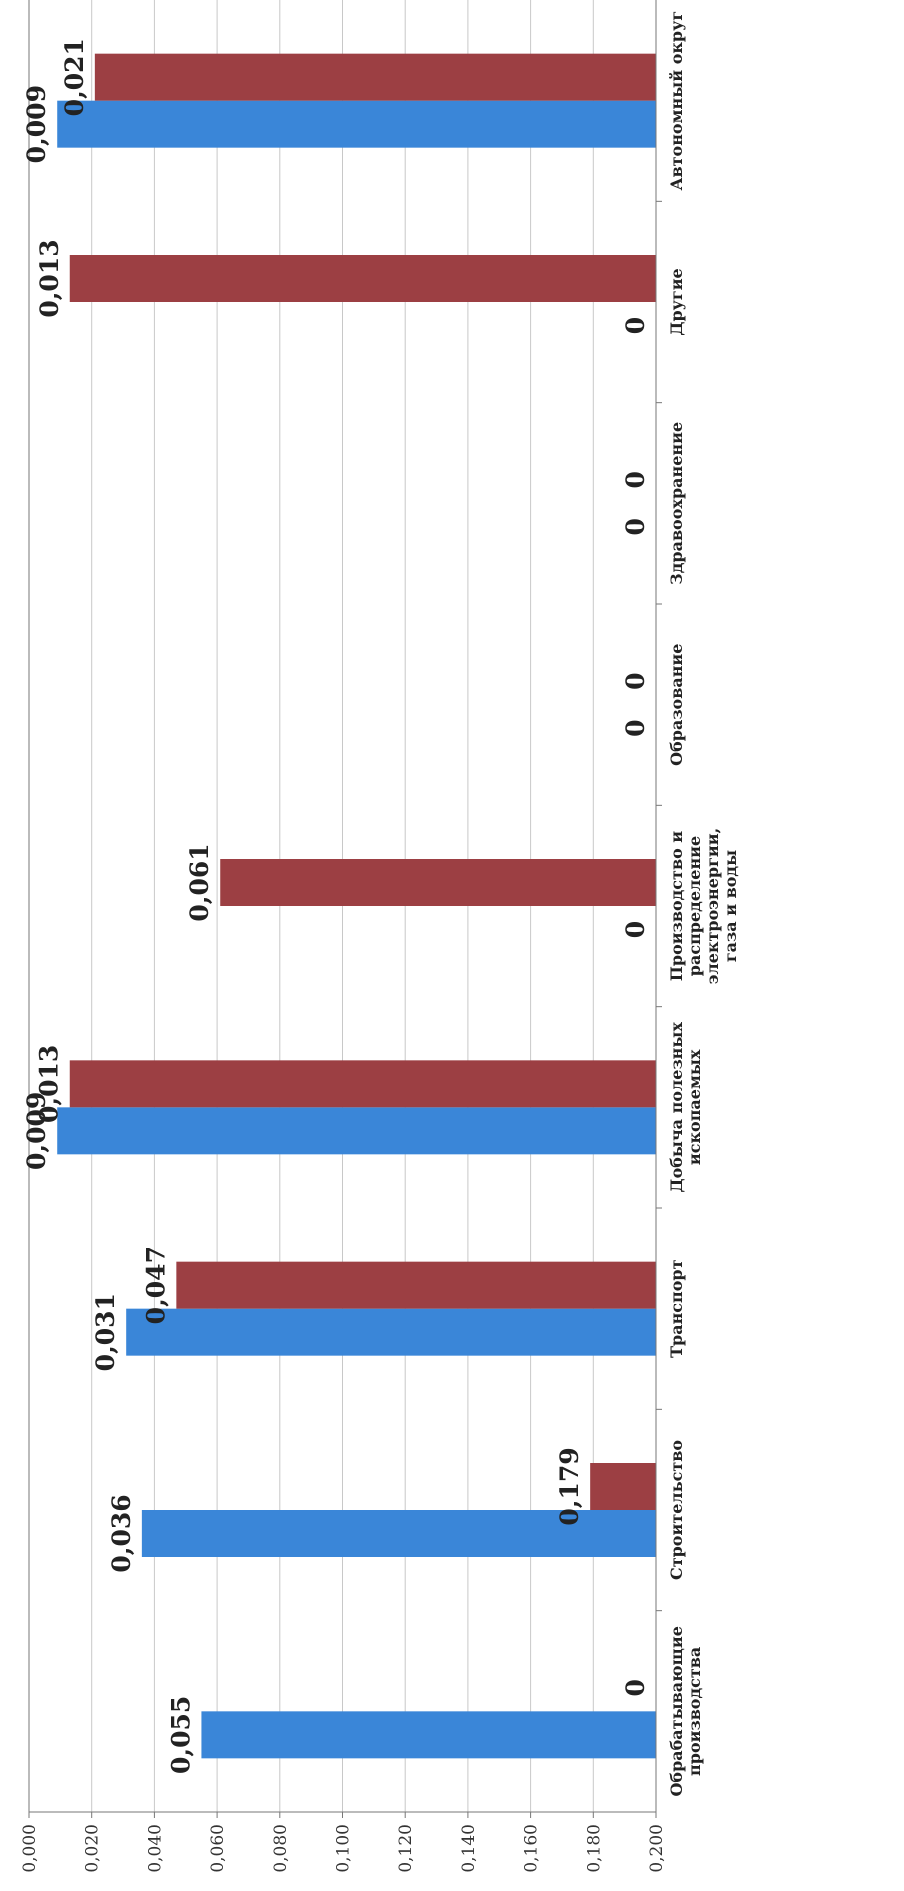 Image resolution: width=904 pixels, height=1891 pixels. What do you see at coordinates (676, 1107) in the screenshot?
I see `category-label: Добыча полезных` at bounding box center [676, 1107].